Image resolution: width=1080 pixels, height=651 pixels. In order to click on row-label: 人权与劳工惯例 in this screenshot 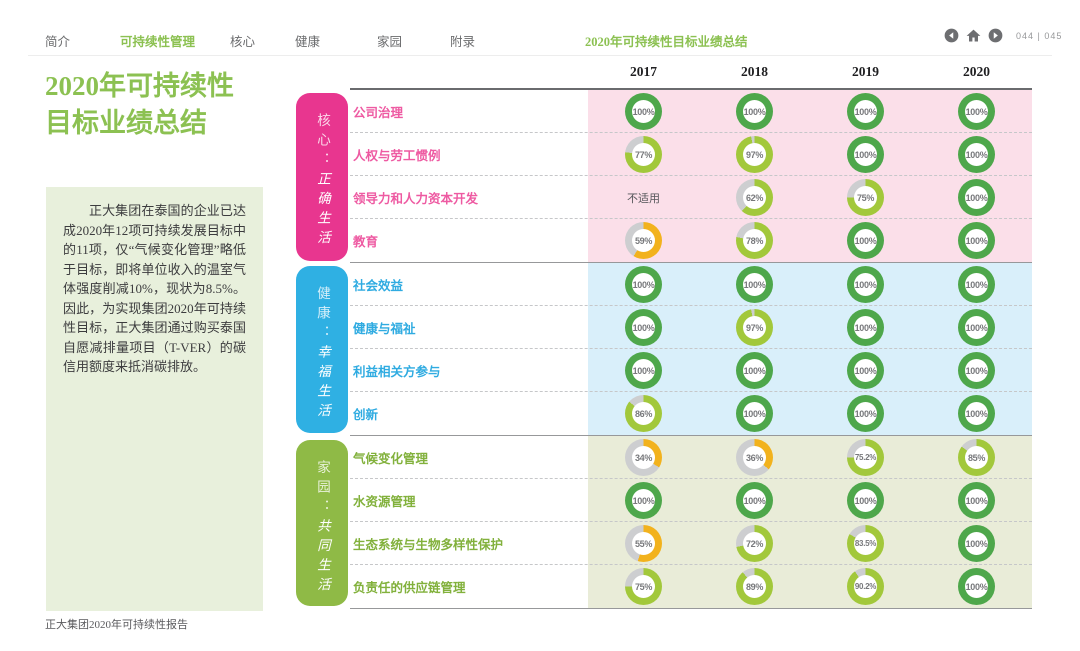, I will do `click(469, 154)`.